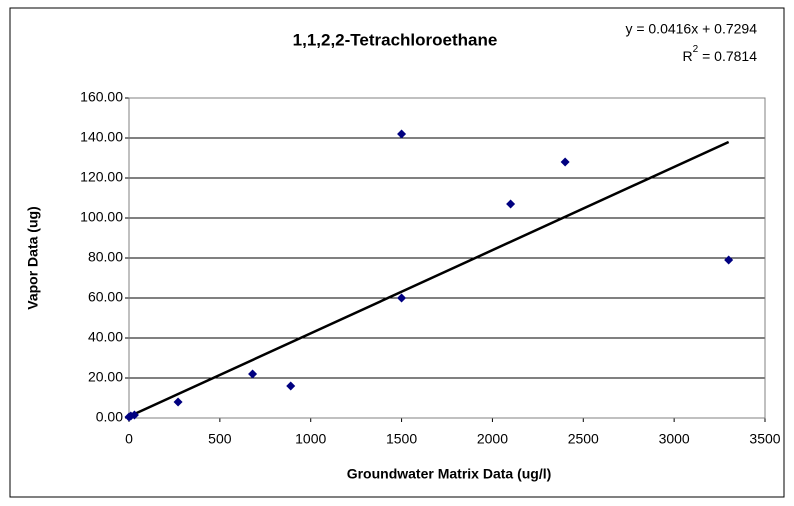  I want to click on r2-power: 2, so click(696, 49).